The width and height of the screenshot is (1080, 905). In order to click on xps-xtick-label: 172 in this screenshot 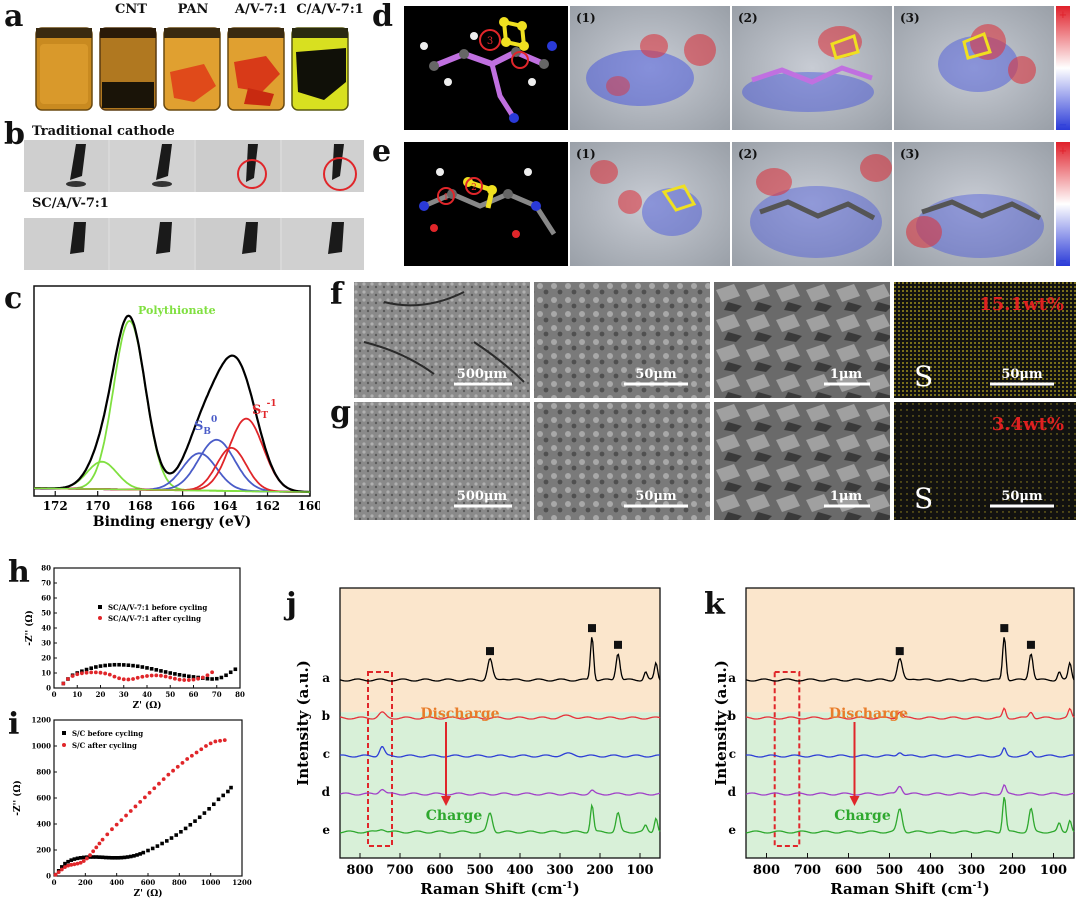, I will do `click(55, 506)`.